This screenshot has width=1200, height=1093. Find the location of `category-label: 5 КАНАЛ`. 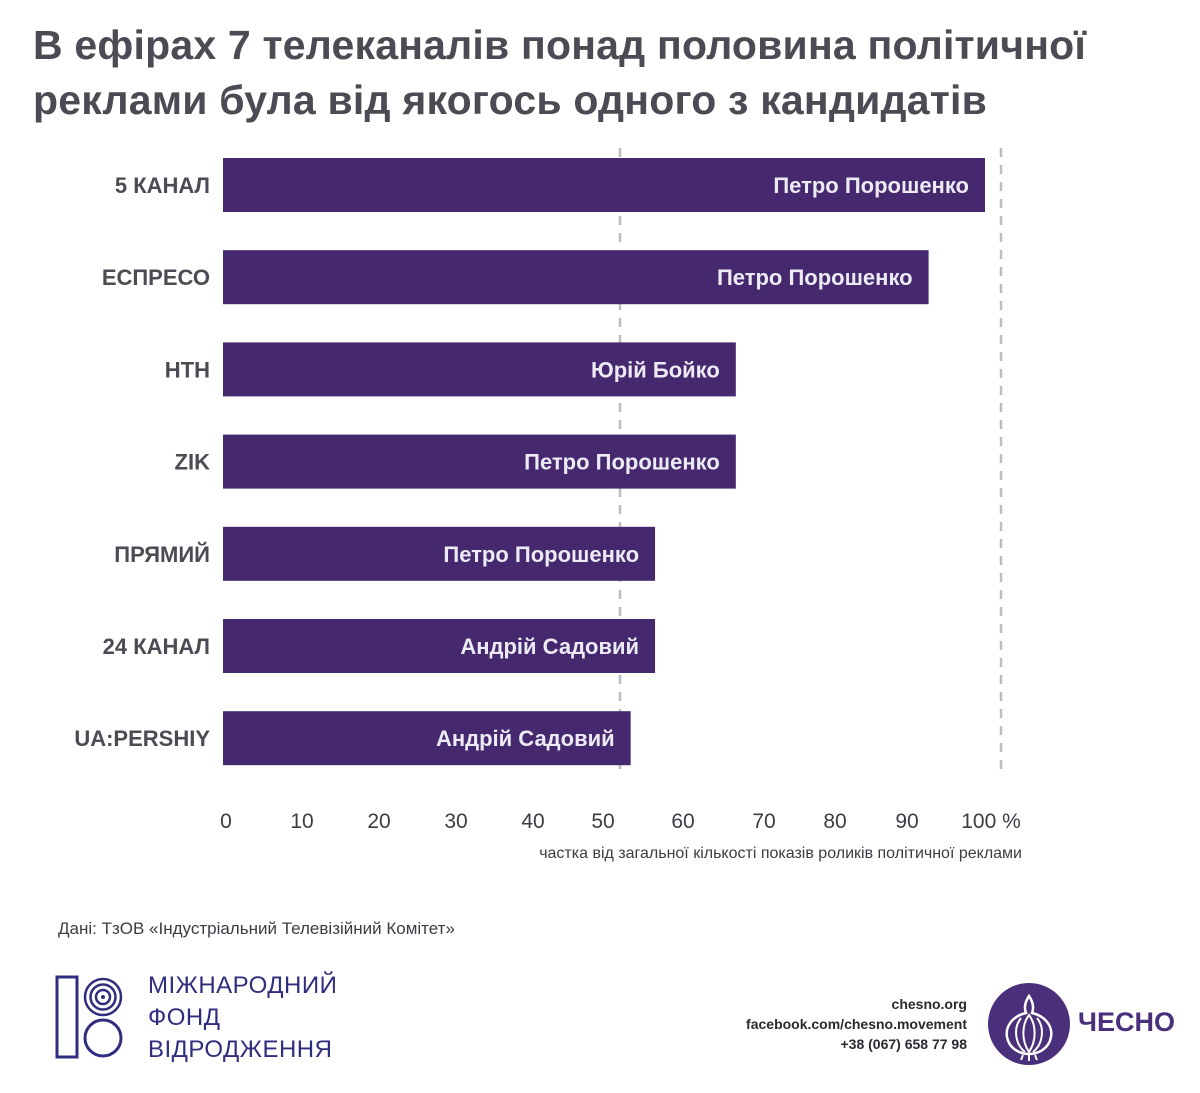

category-label: 5 КАНАЛ is located at coordinates (162, 185).